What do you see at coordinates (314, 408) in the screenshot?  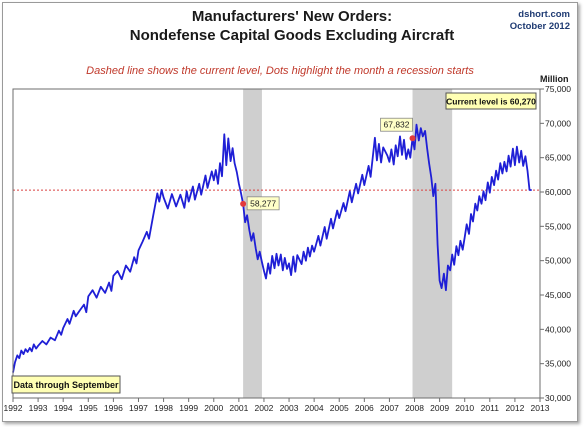 I see `x-tick-label: 2004` at bounding box center [314, 408].